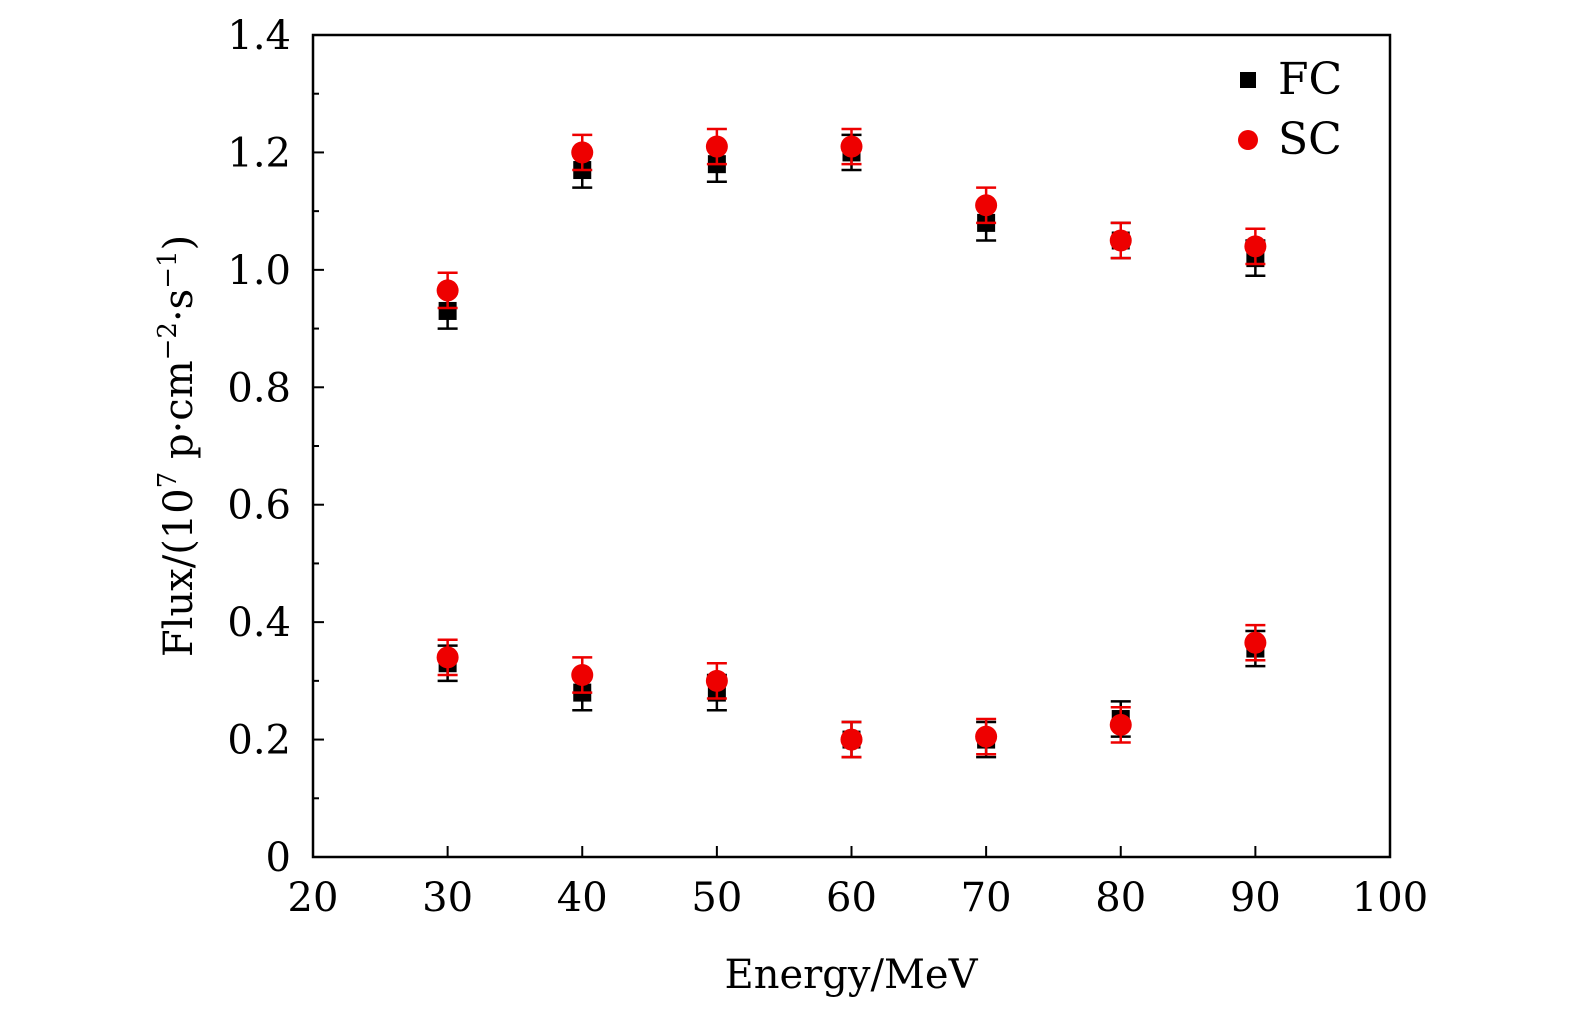 The image size is (1575, 1014). What do you see at coordinates (259, 741) in the screenshot?
I see `y-tick-label: 0.2` at bounding box center [259, 741].